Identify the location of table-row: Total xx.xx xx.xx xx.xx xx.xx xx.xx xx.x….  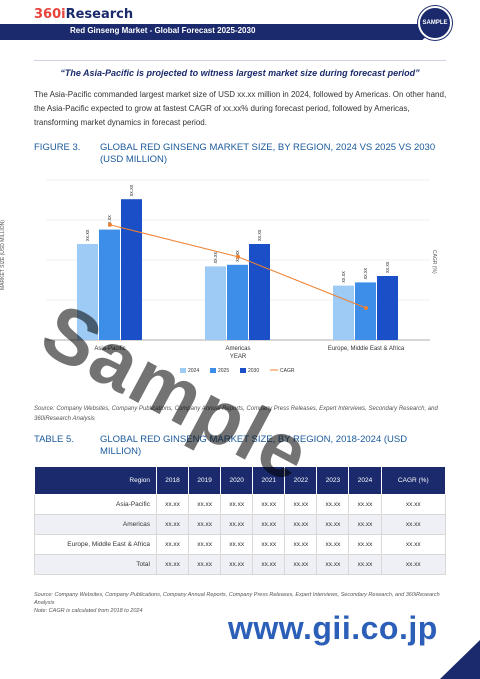
(240, 564).